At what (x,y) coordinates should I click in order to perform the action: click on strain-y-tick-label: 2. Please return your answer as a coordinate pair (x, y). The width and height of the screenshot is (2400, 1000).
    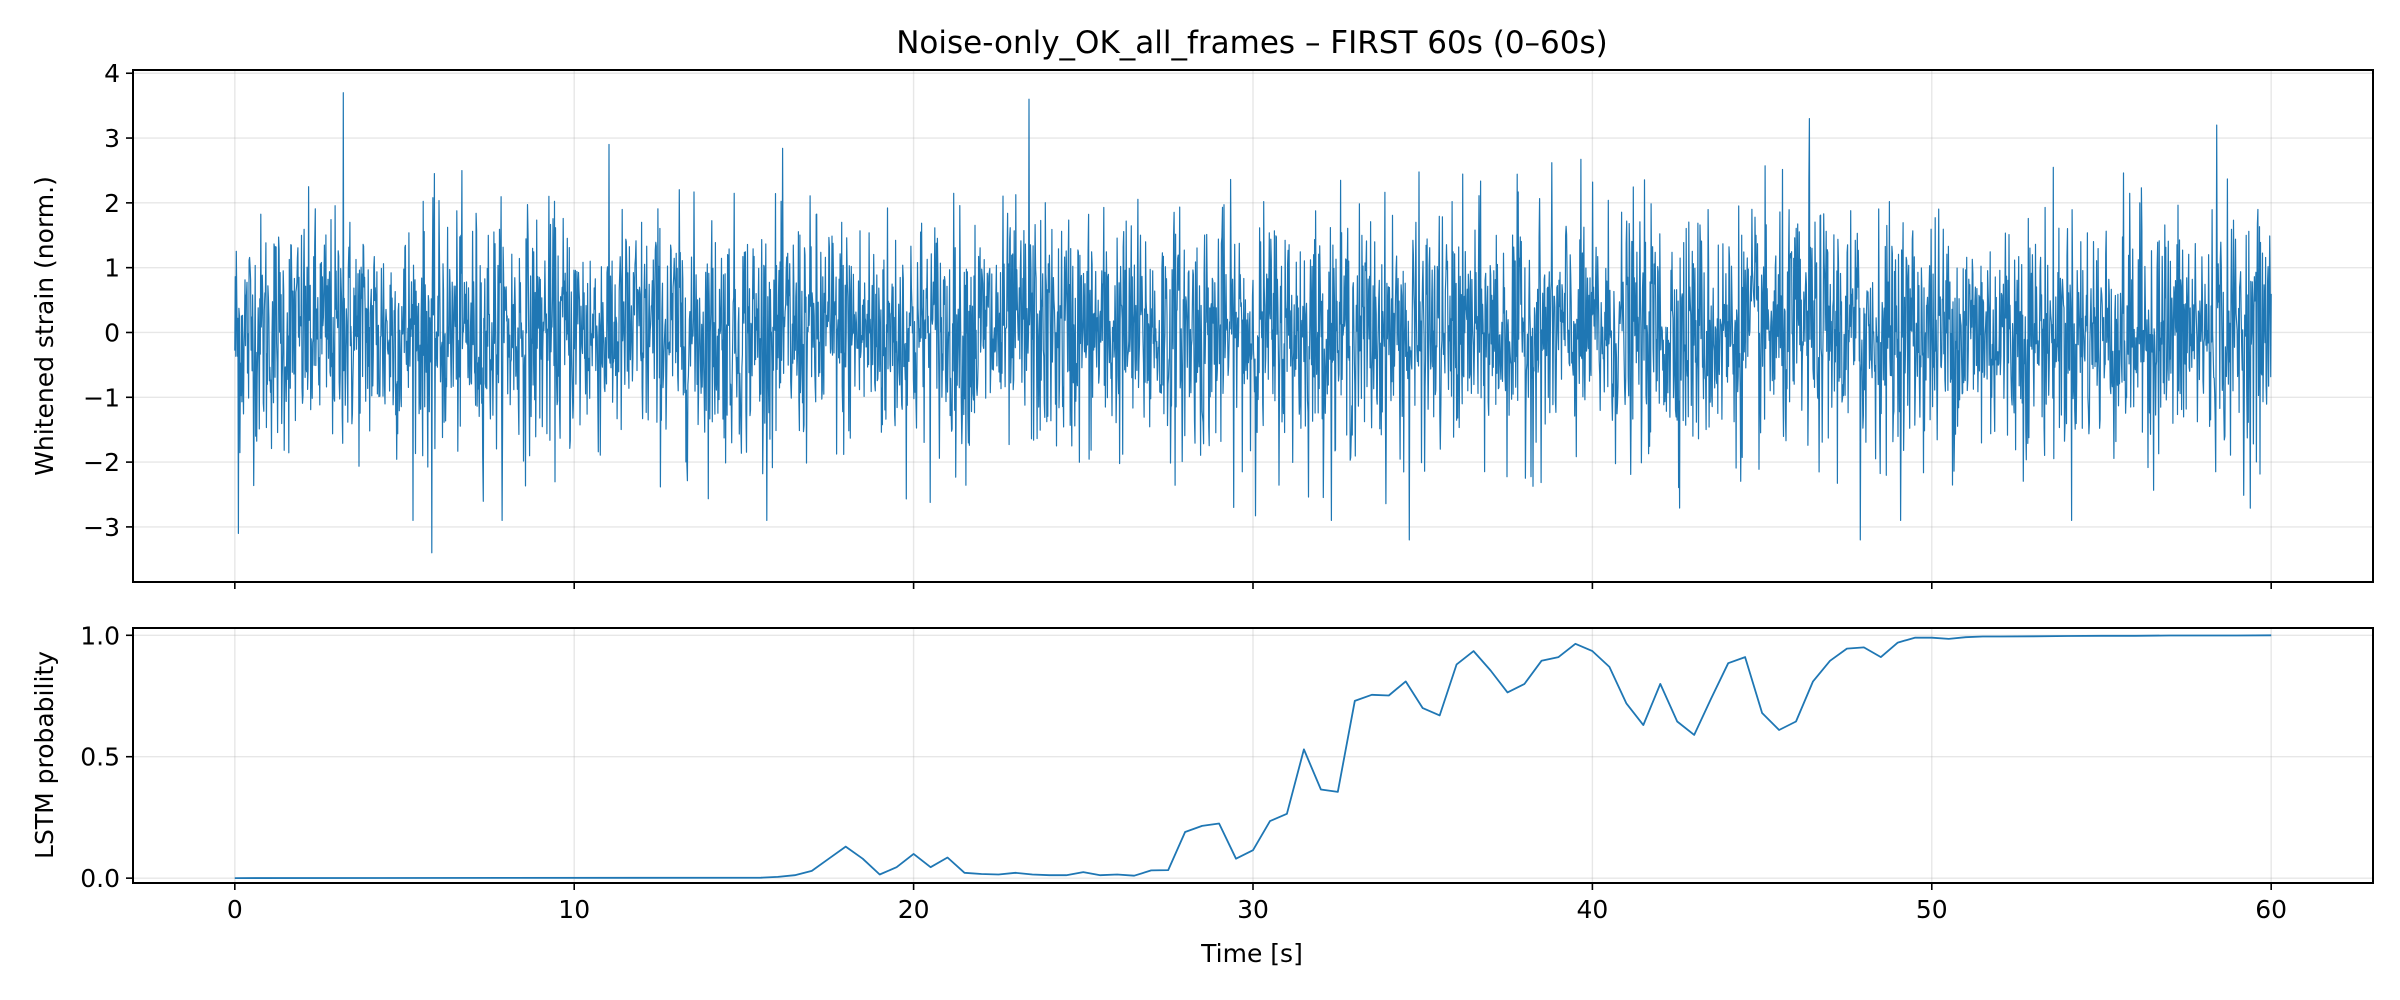
    Looking at the image, I should click on (112, 203).